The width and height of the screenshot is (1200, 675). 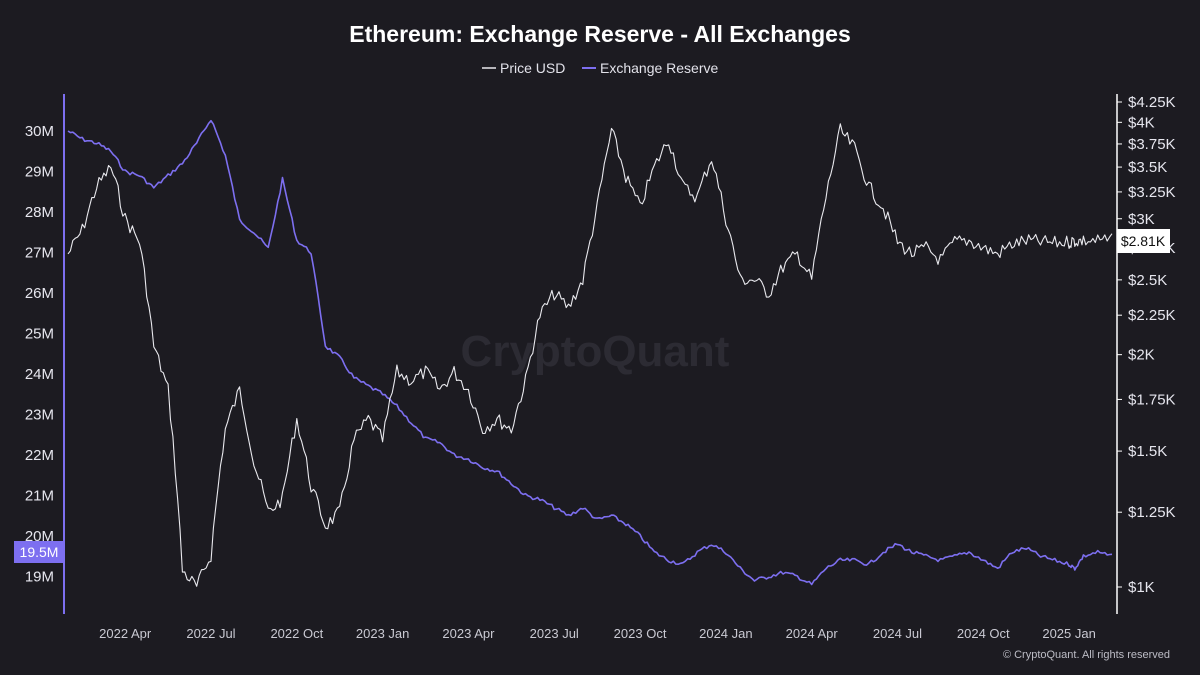 I want to click on left-axis-ticks: 30M 29M 28M 27M 26M 25M 24M 23M 22M 21M 20M 19M, so click(x=39, y=354).